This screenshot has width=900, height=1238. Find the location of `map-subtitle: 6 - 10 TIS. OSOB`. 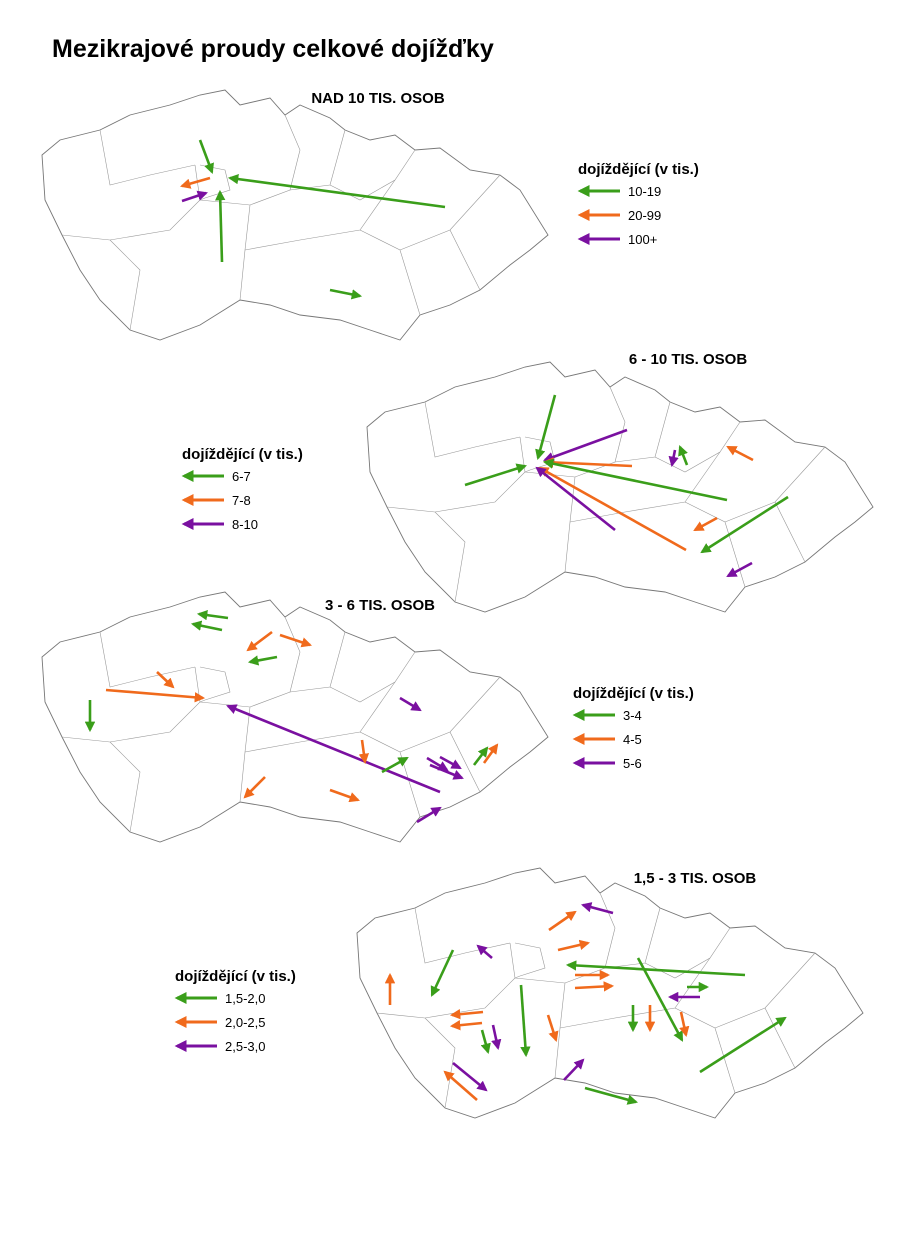

map-subtitle: 6 - 10 TIS. OSOB is located at coordinates (688, 359).